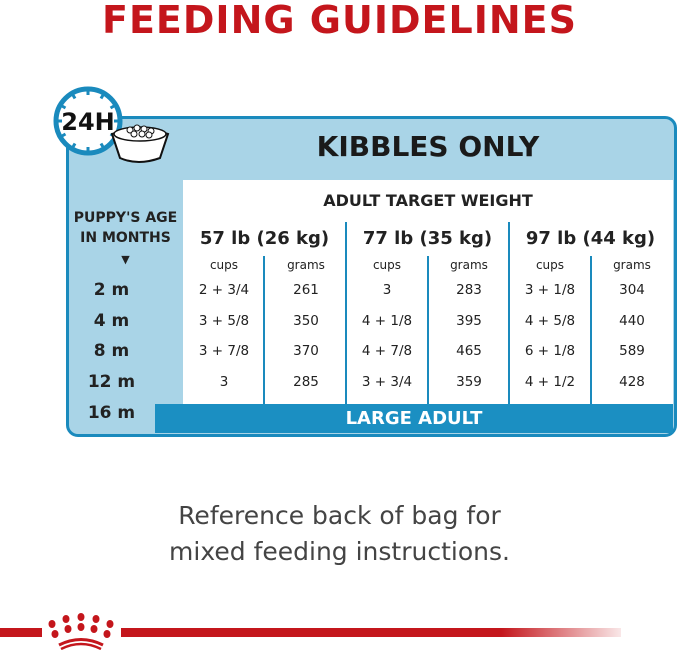 This screenshot has height=650, width=679. What do you see at coordinates (550, 321) in the screenshot?
I see `table-cell: 4 + 5/8` at bounding box center [550, 321].